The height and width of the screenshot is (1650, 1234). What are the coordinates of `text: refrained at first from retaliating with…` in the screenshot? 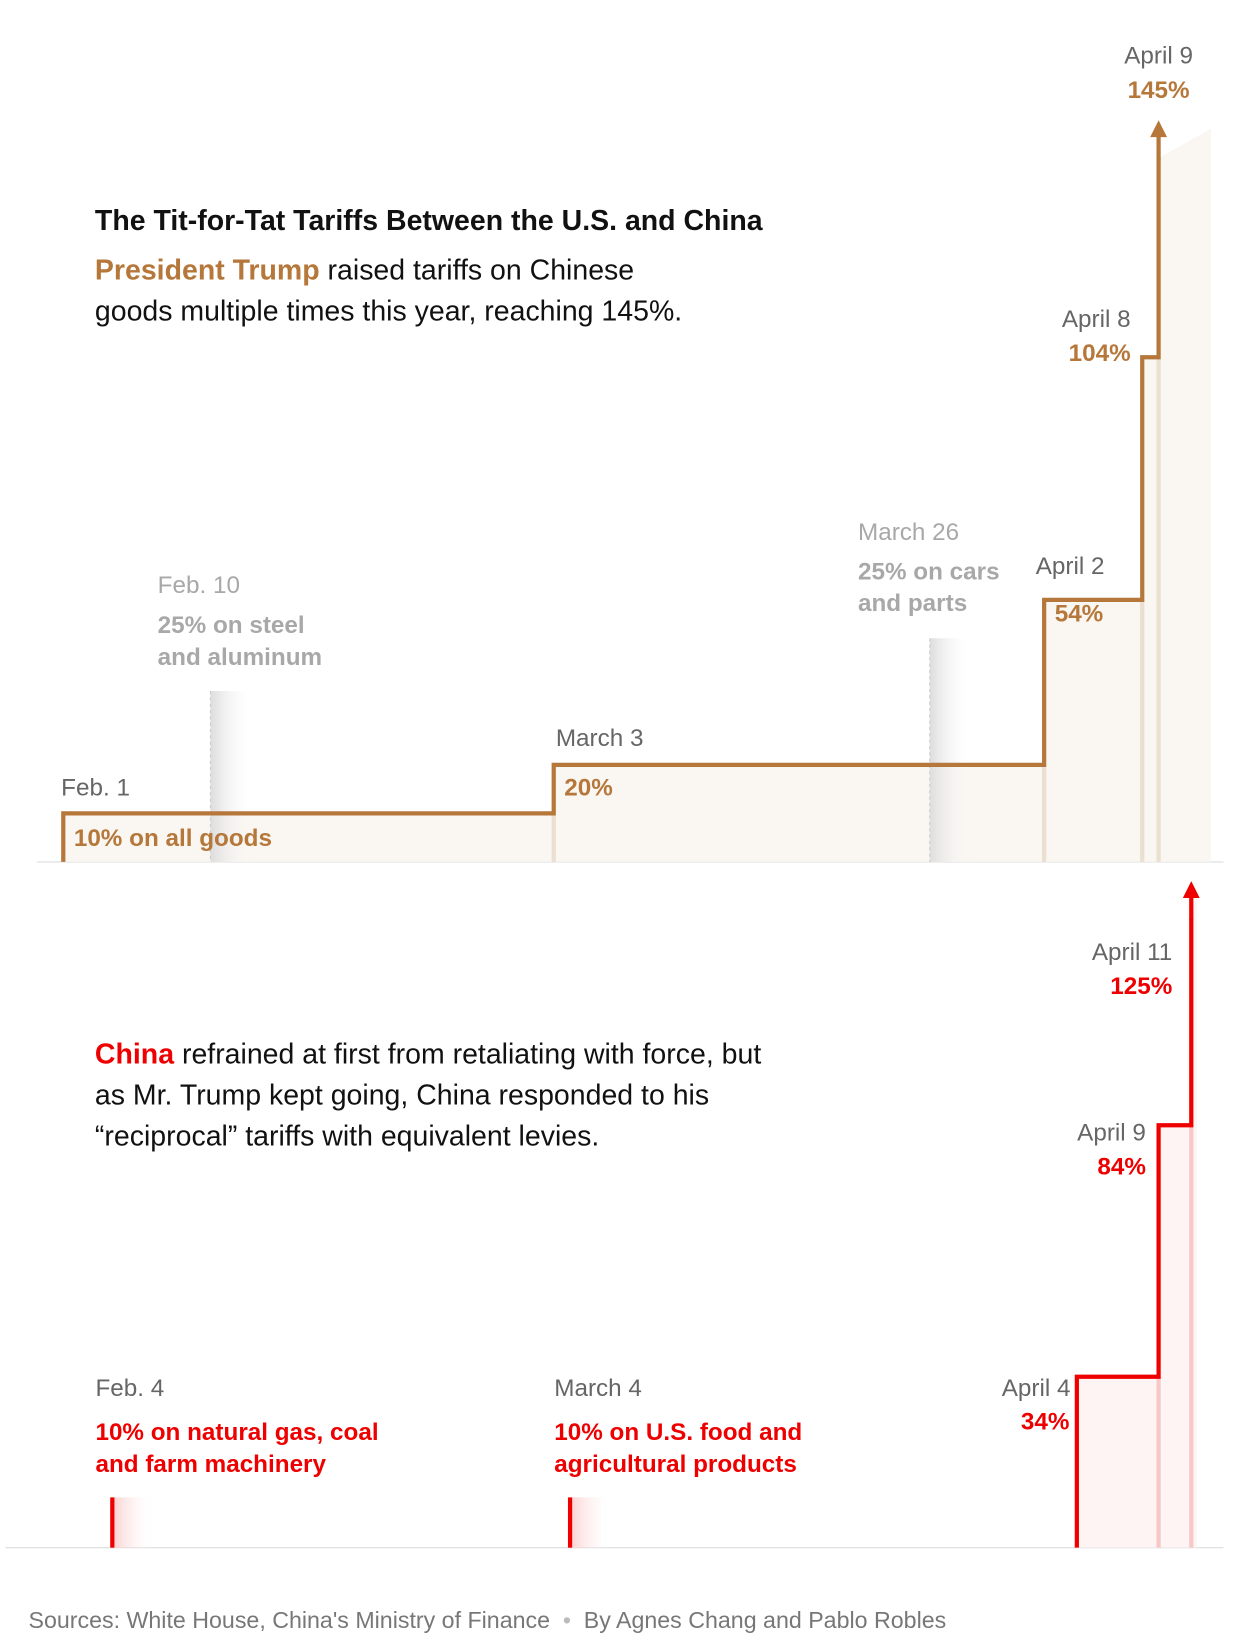 It's located at (428, 1095).